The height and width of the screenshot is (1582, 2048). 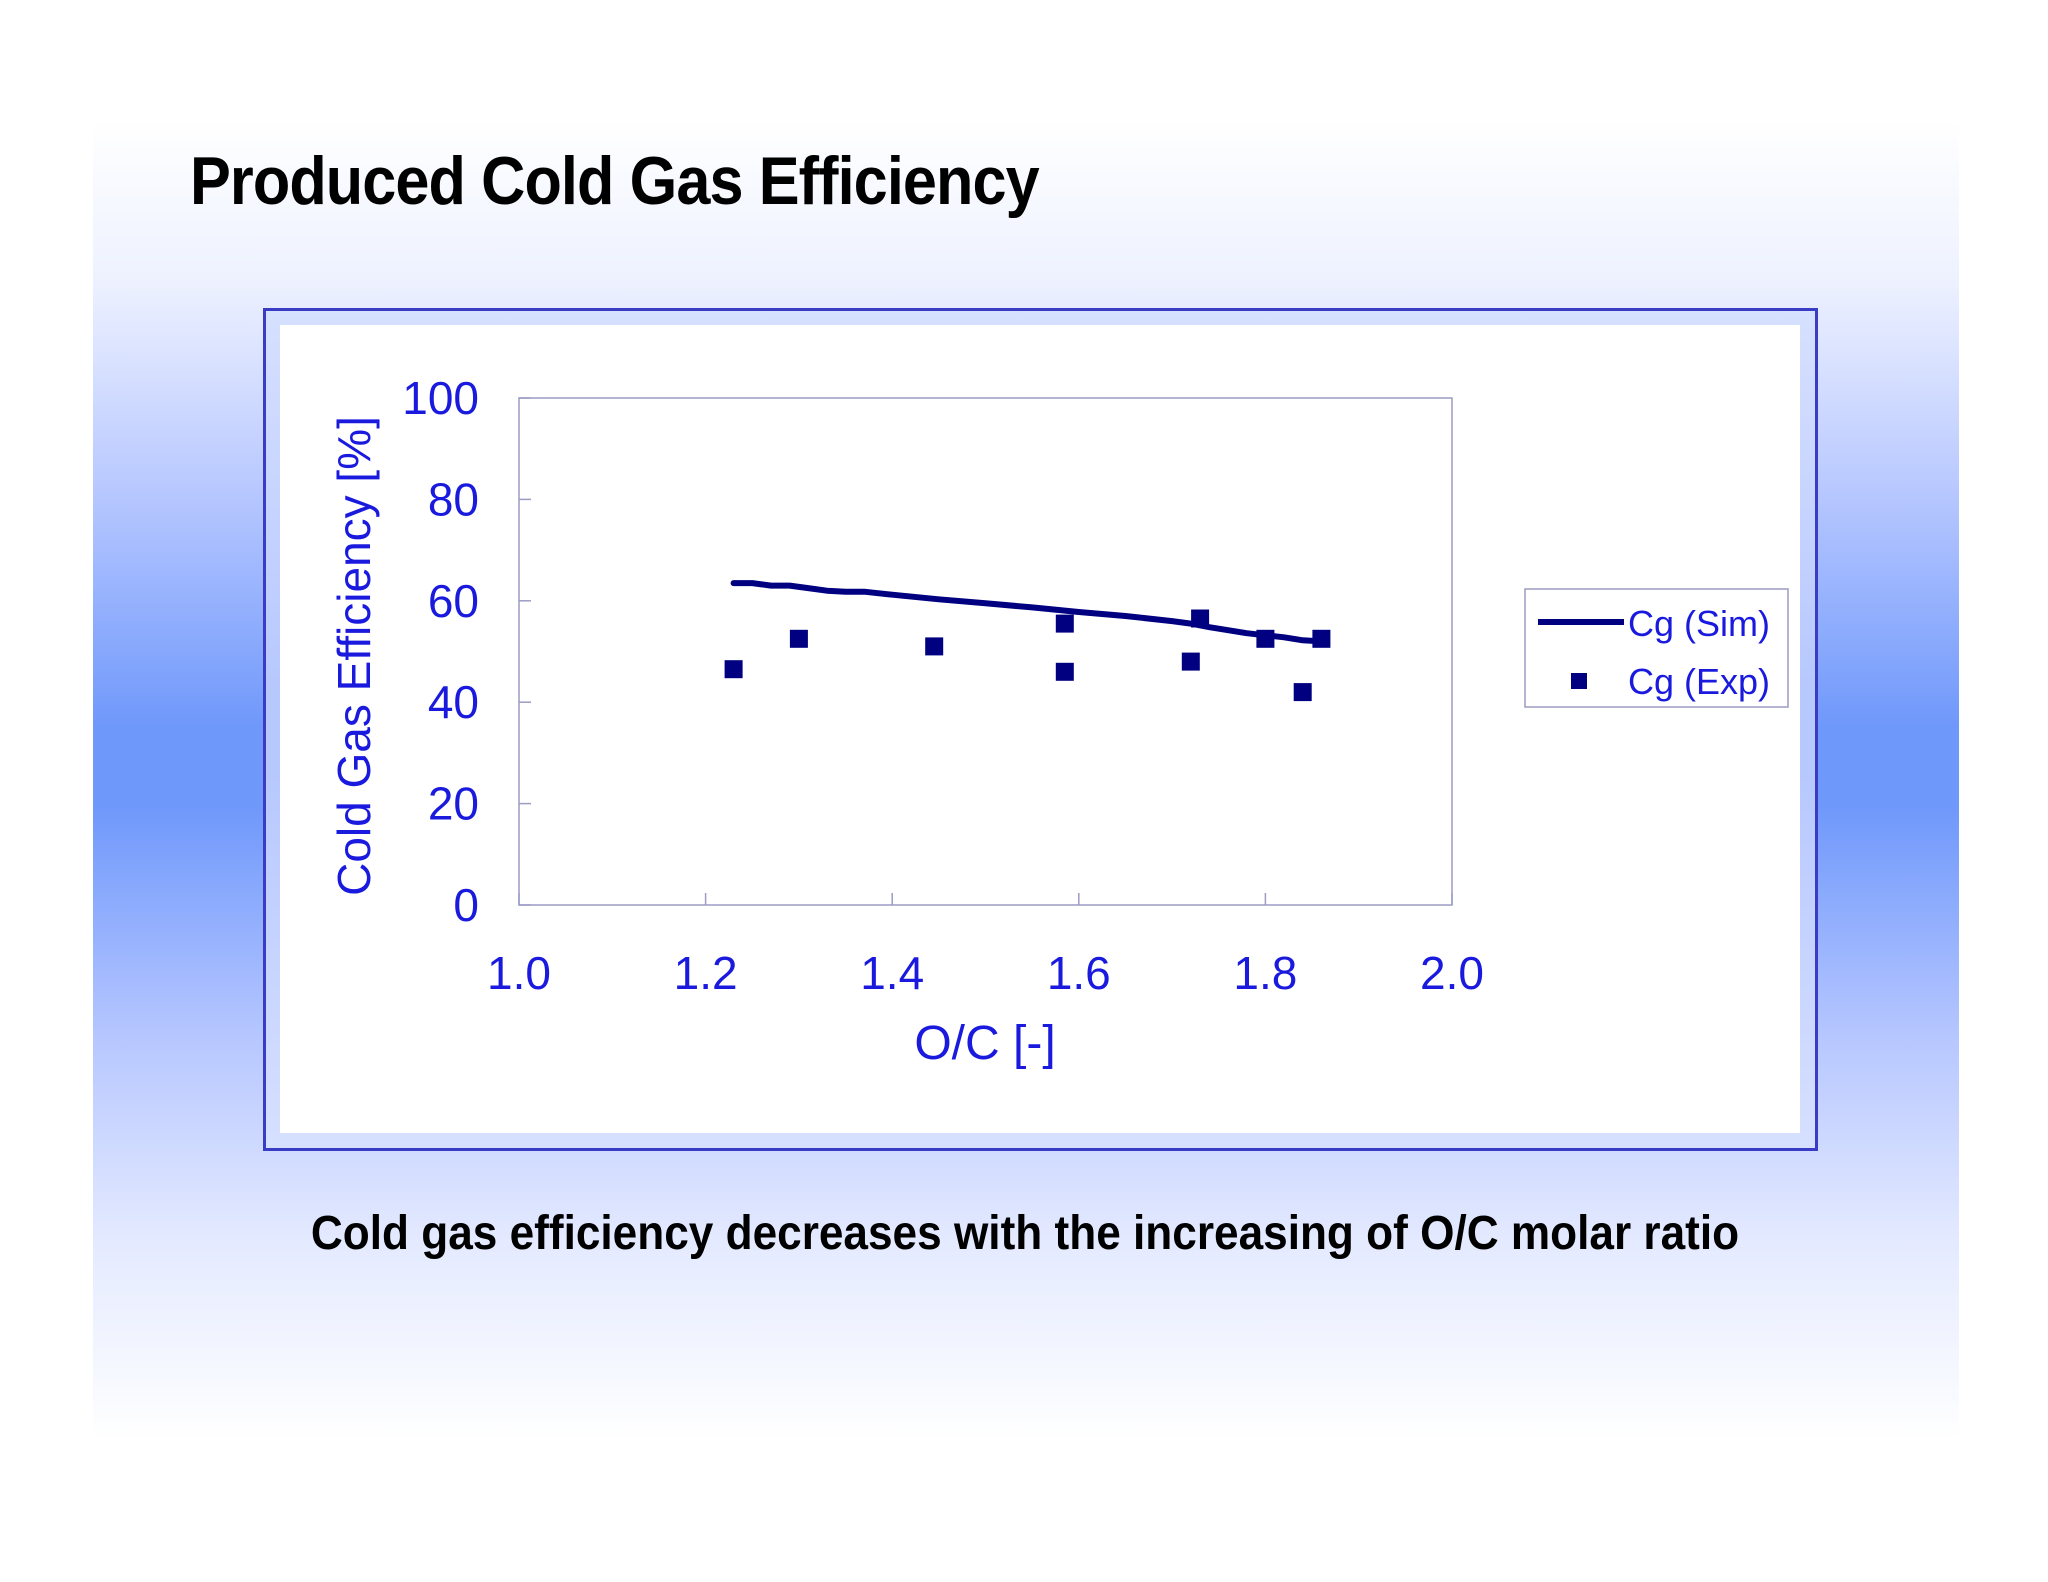 I want to click on y-axis: 0 20 40 60 80 100, so click(x=466, y=651).